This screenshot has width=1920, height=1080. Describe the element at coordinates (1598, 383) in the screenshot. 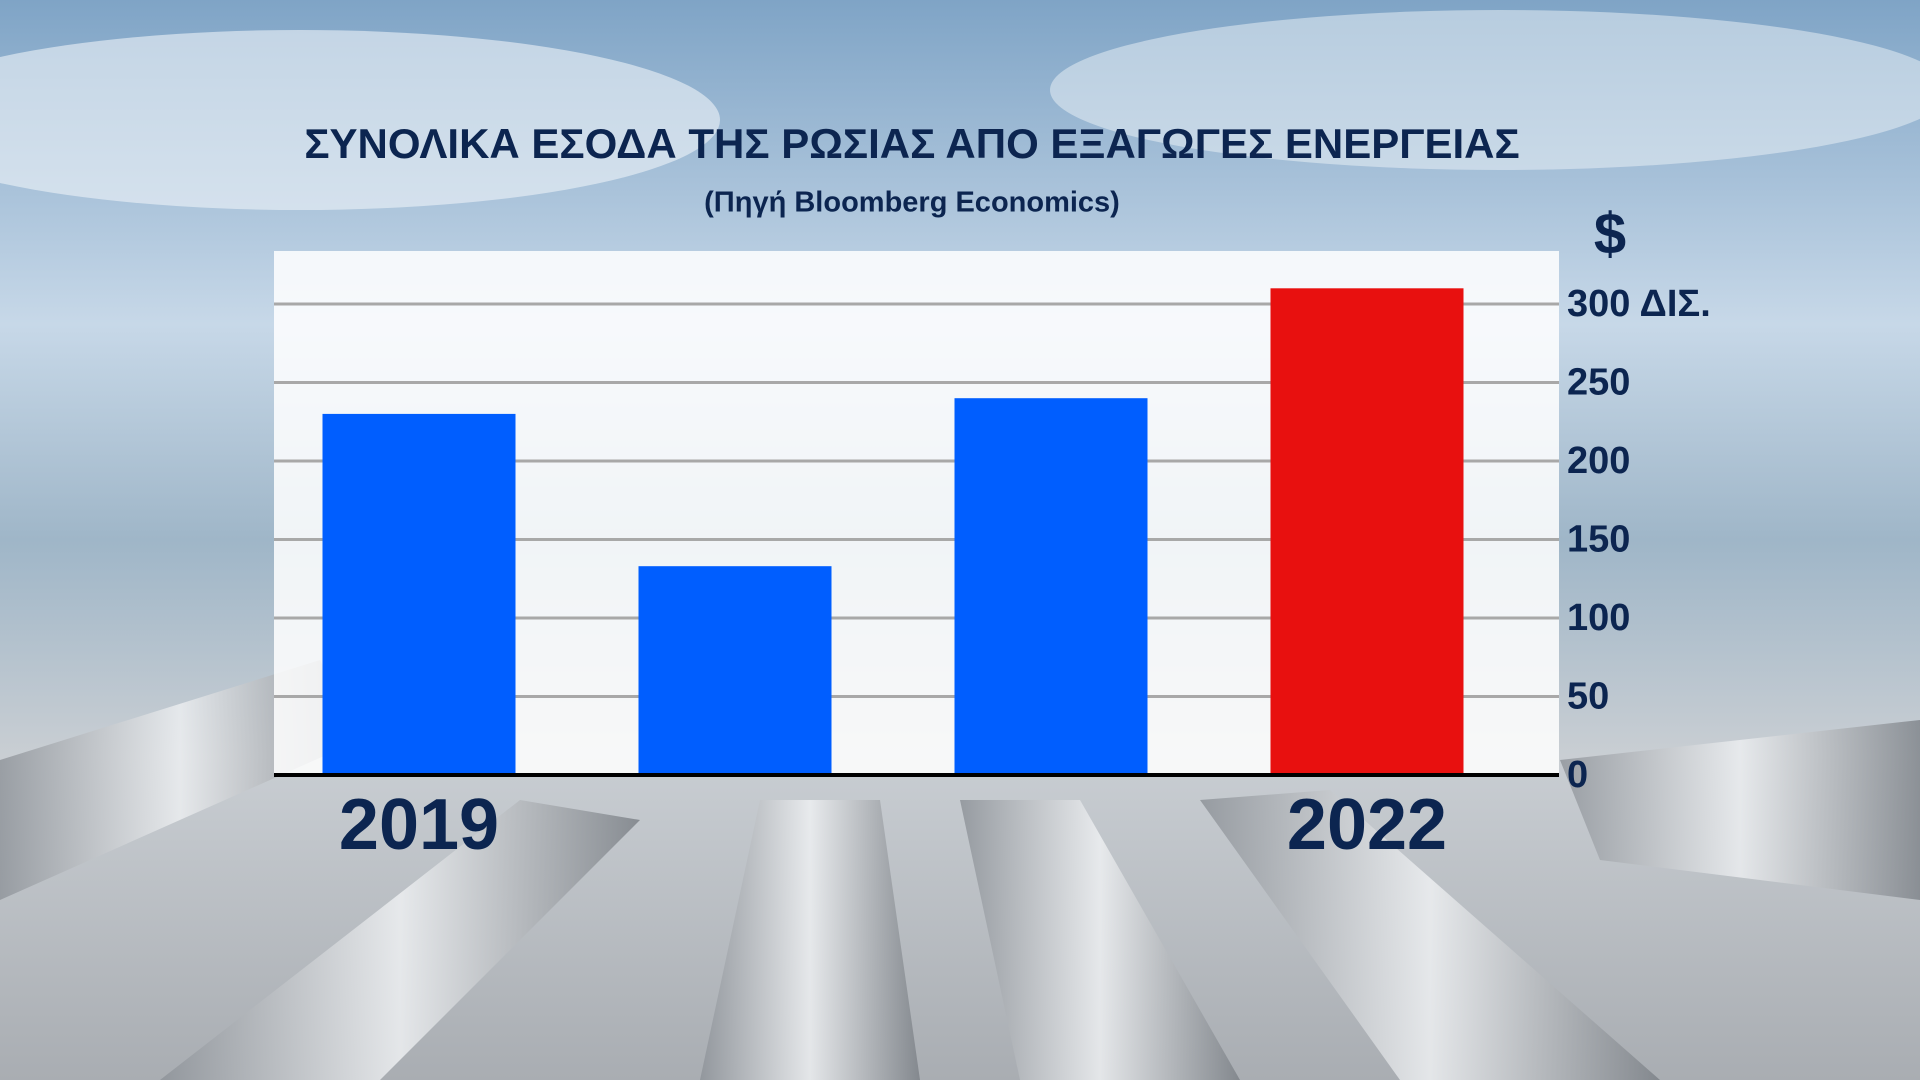

I see `y-tick-label: 250` at that location.